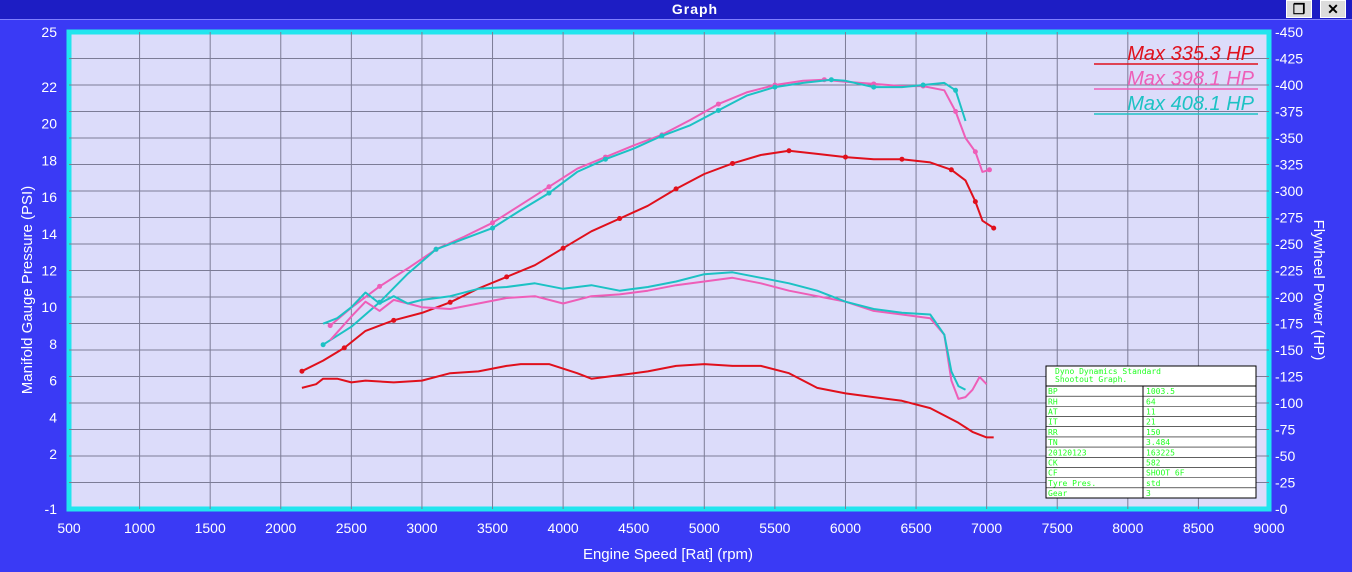 The image size is (1352, 572). What do you see at coordinates (1053, 391) in the screenshot?
I see `info-box-key: BP` at bounding box center [1053, 391].